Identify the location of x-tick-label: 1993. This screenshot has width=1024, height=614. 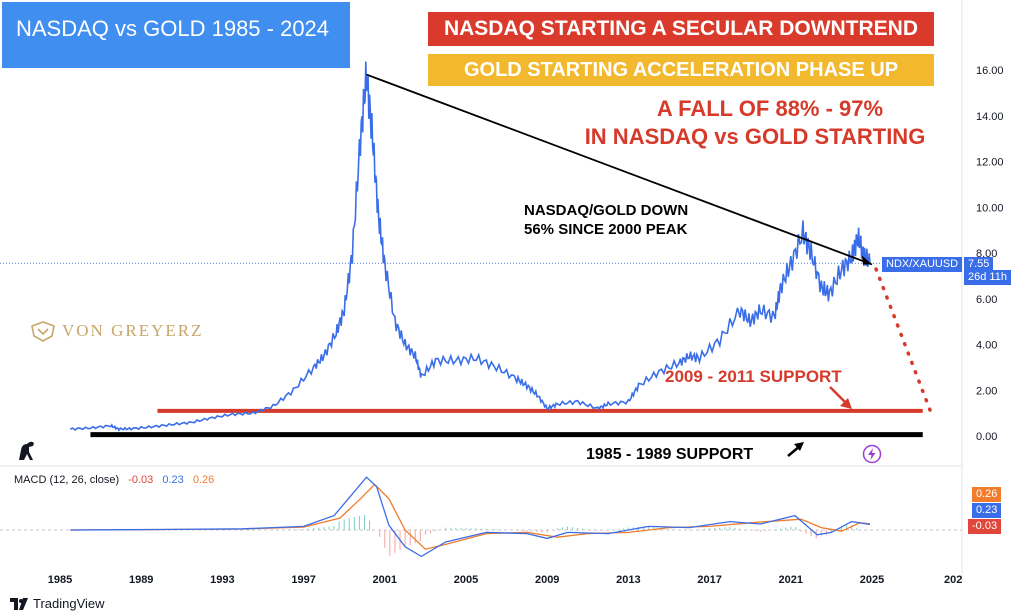
(222, 580).